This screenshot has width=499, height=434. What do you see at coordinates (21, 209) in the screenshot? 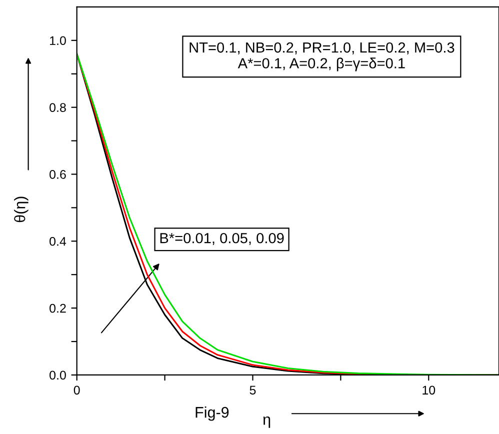
I see `y-axis-title: θ(η)` at bounding box center [21, 209].